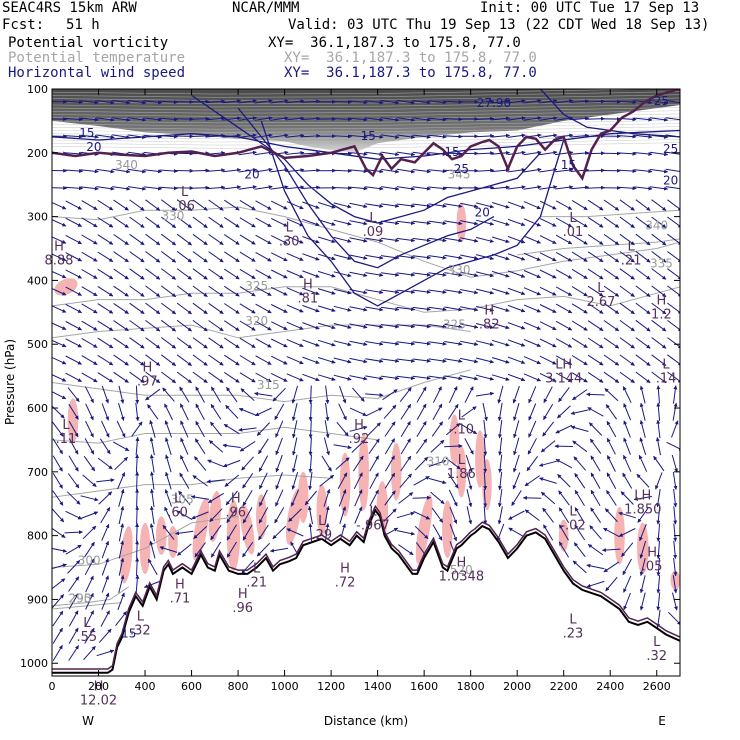  I want to click on pv-extremum: L.14, so click(666, 372).